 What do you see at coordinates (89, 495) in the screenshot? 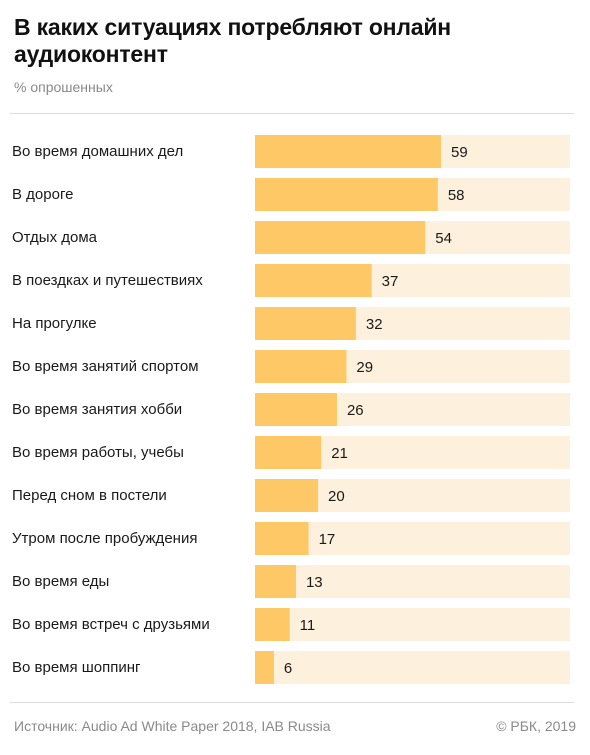
I see `category-label: Перед сном в постели` at bounding box center [89, 495].